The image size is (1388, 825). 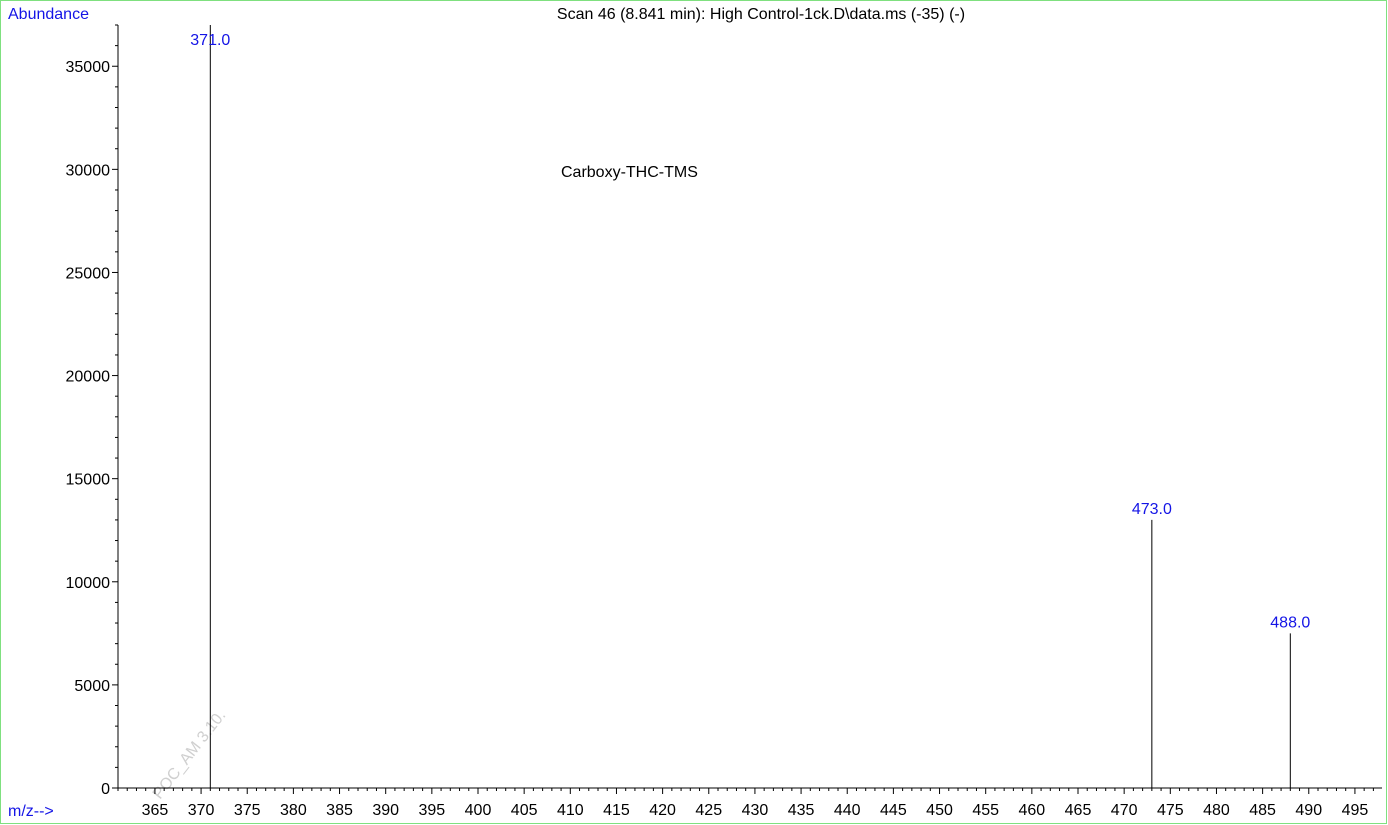 What do you see at coordinates (48, 14) in the screenshot?
I see `y-axis-label: Abundance` at bounding box center [48, 14].